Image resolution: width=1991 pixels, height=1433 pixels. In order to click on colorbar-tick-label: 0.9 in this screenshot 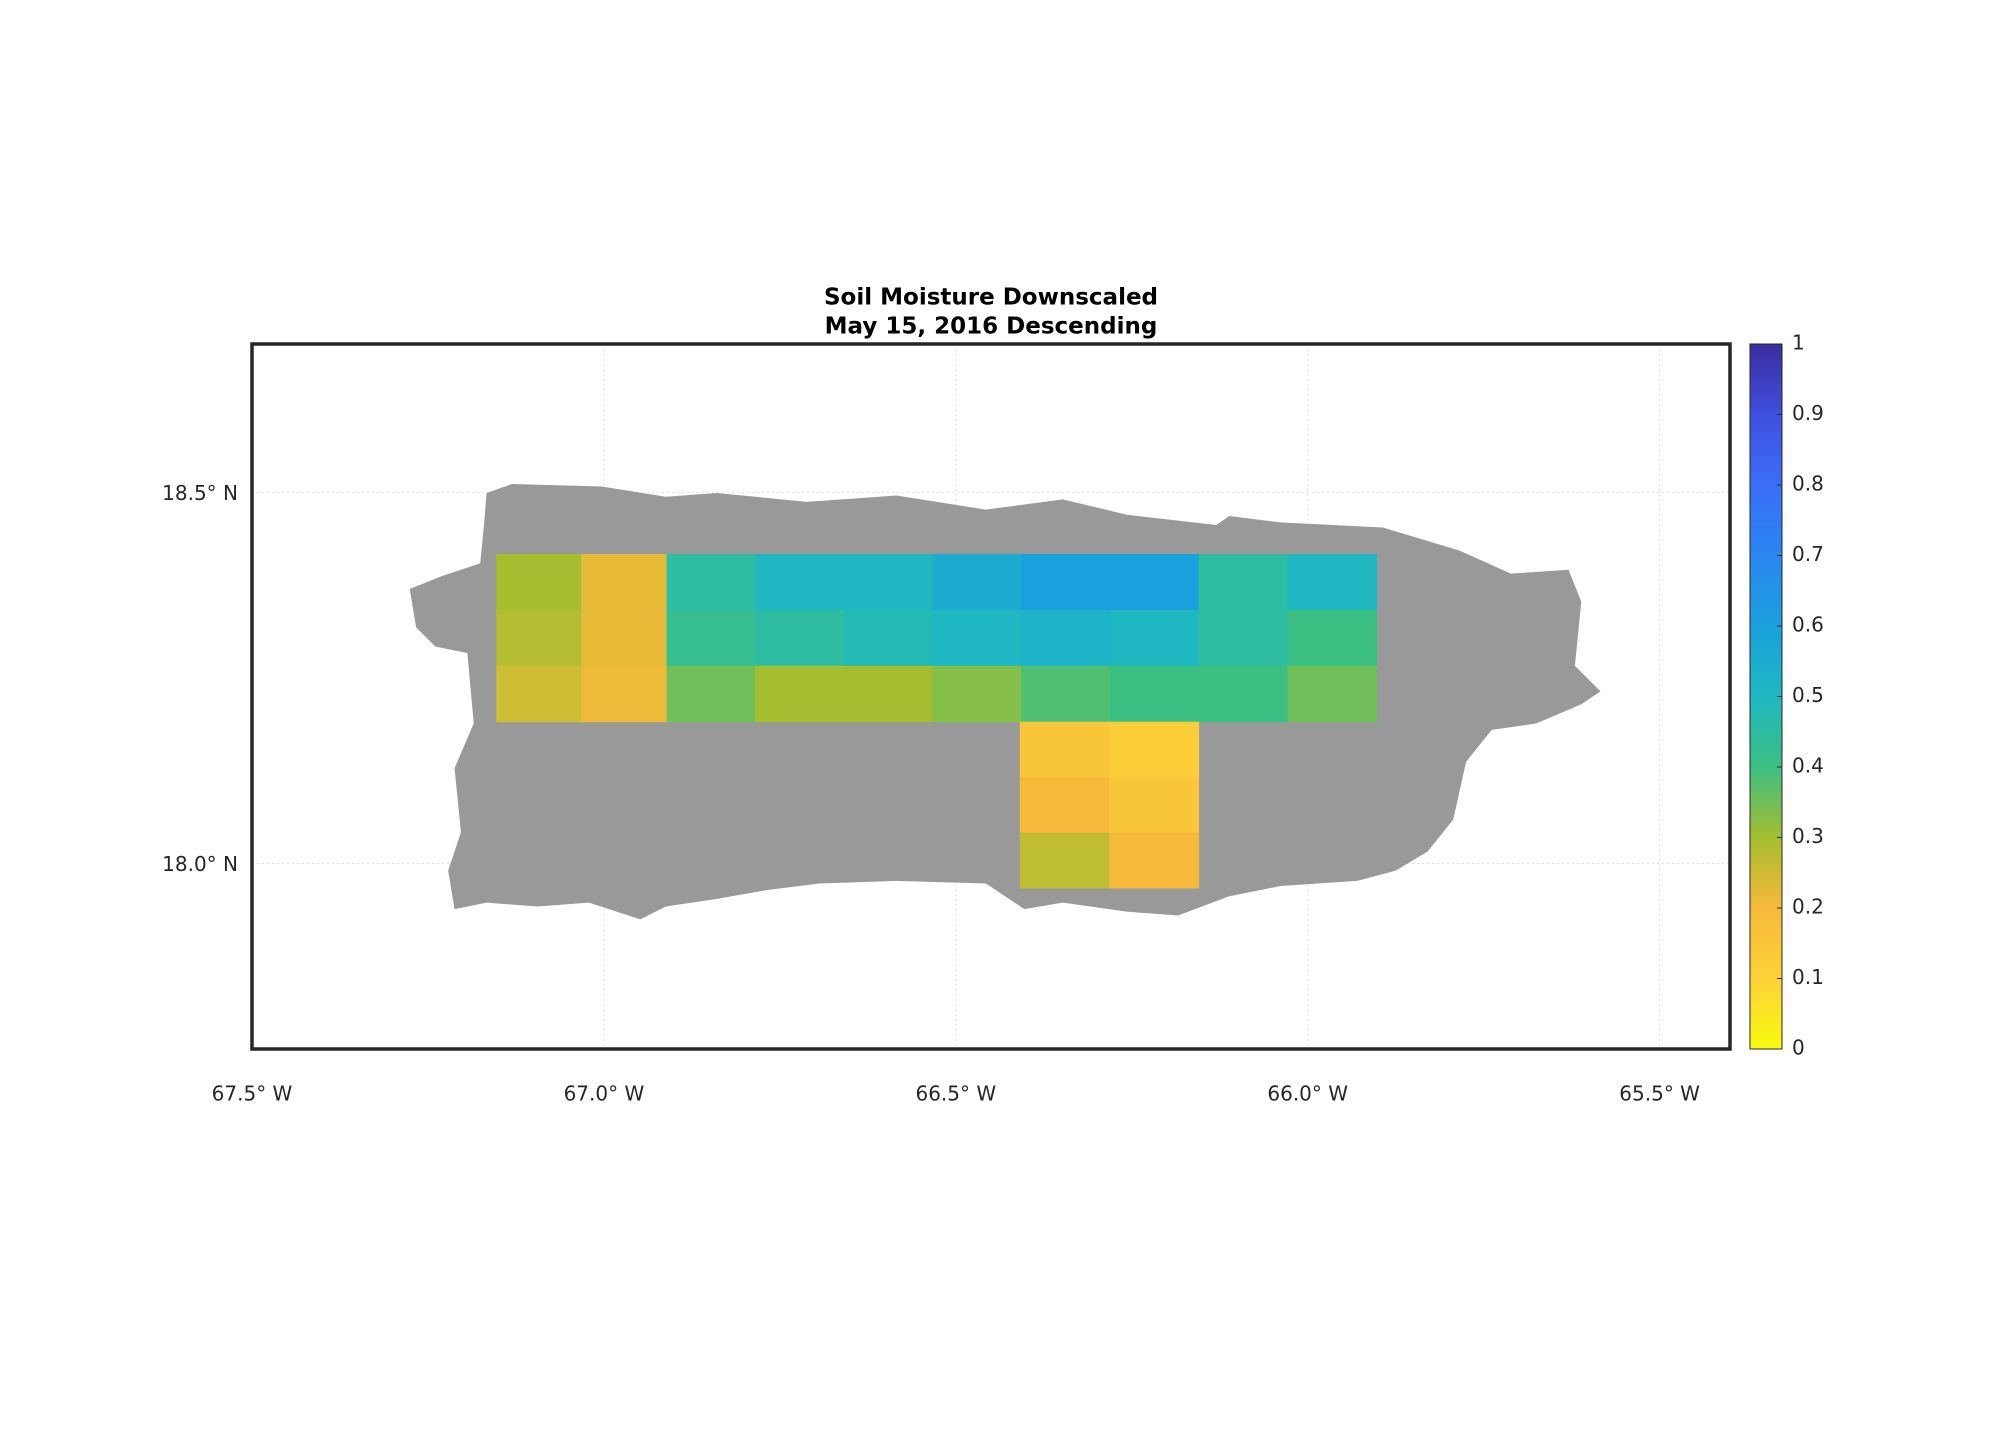, I will do `click(1808, 413)`.